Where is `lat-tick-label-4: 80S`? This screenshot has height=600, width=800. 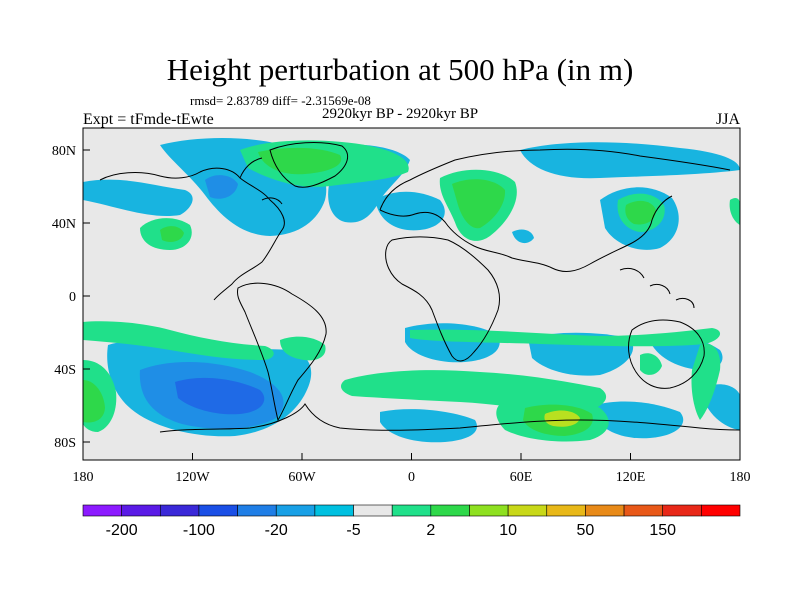 lat-tick-label-4: 80S is located at coordinates (65, 443).